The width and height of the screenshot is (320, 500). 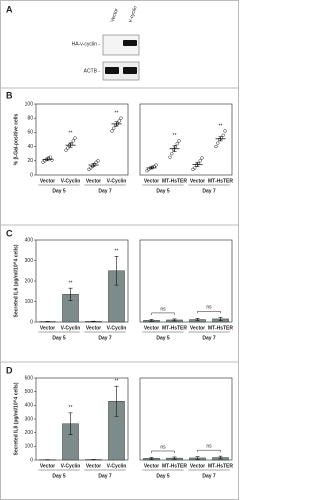 I want to click on panel-label: B, so click(x=9, y=95).